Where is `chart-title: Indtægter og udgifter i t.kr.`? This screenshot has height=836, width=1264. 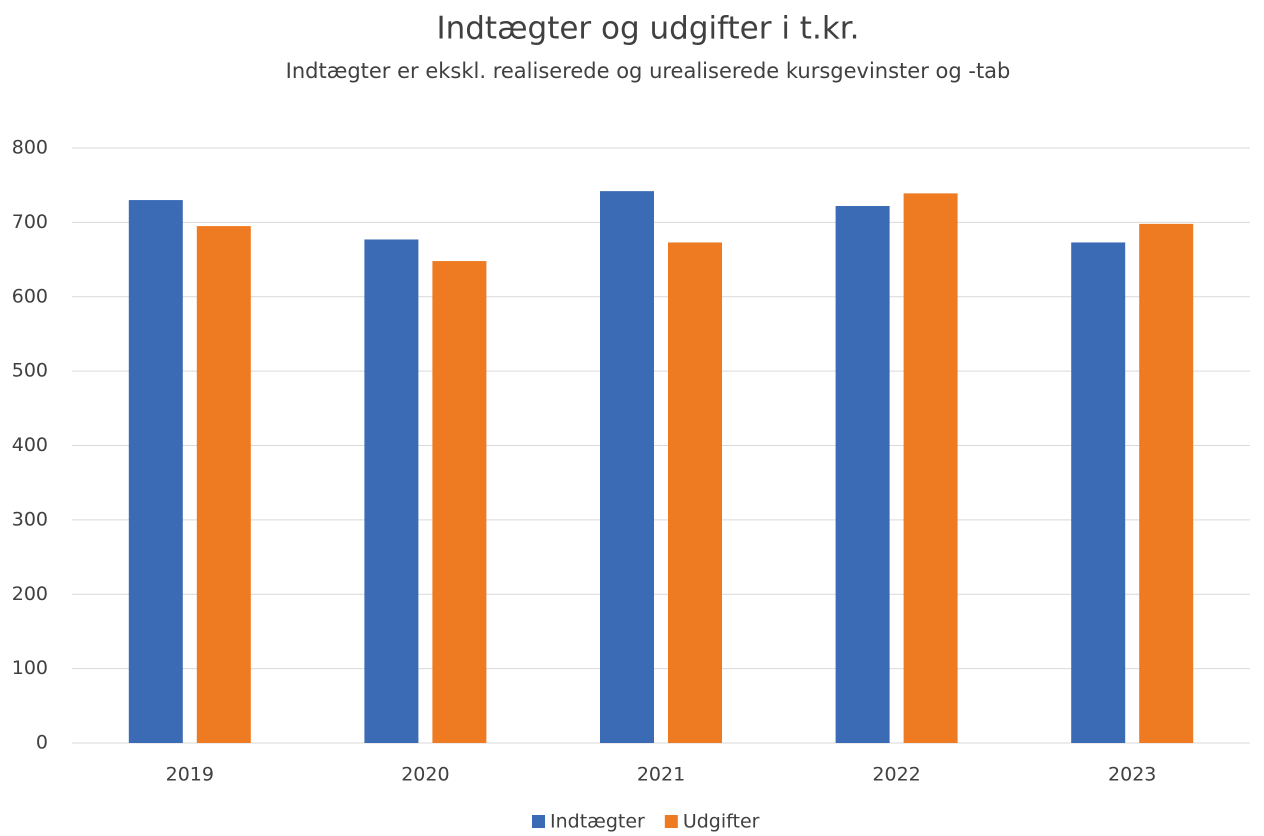
chart-title: Indtægter og udgifter i t.kr. is located at coordinates (647, 29).